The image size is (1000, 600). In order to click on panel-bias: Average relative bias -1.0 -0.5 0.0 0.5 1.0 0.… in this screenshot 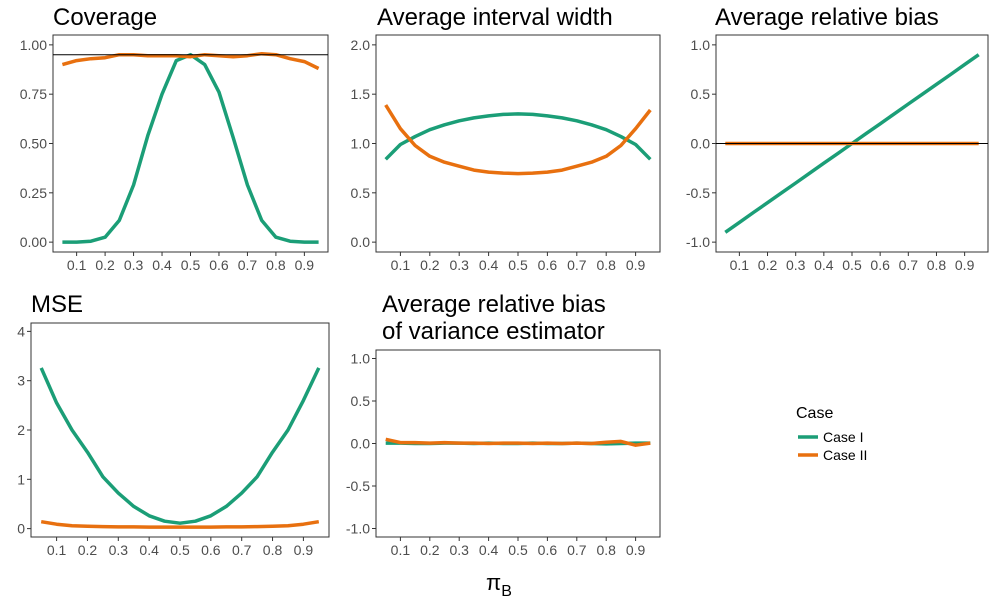, I will do `click(837, 138)`.